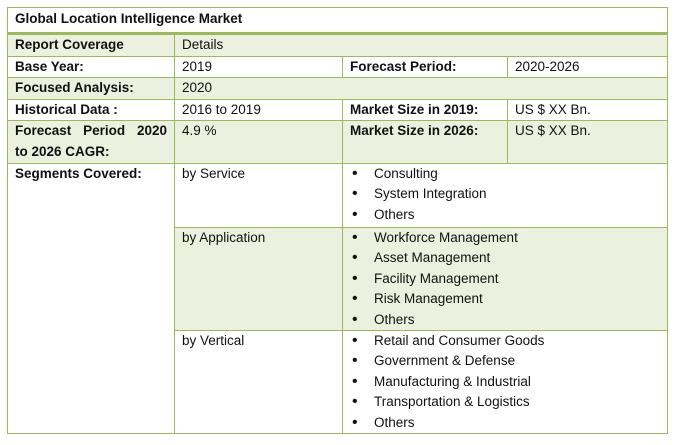 The image size is (675, 445). I want to click on segment-service-list: Consulting System Integration Others, so click(505, 195).